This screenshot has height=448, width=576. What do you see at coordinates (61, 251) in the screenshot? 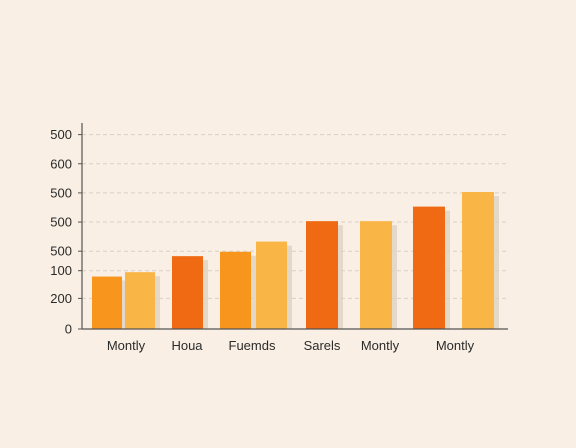
I see `y-tick-label-3: 500` at bounding box center [61, 251].